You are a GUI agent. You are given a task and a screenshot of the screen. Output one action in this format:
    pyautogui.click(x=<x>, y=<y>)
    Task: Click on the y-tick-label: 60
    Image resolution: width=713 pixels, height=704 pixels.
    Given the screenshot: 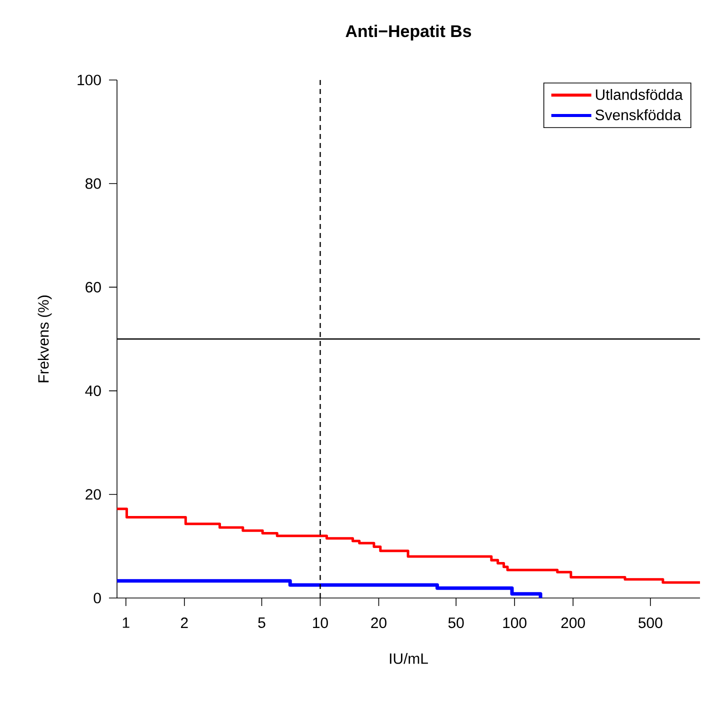 What is the action you would take?
    pyautogui.click(x=93, y=287)
    